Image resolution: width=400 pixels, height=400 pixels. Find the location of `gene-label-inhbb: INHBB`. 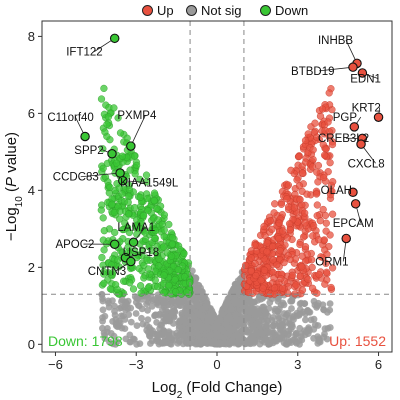

gene-label-inhbb: INHBB is located at coordinates (335, 41).